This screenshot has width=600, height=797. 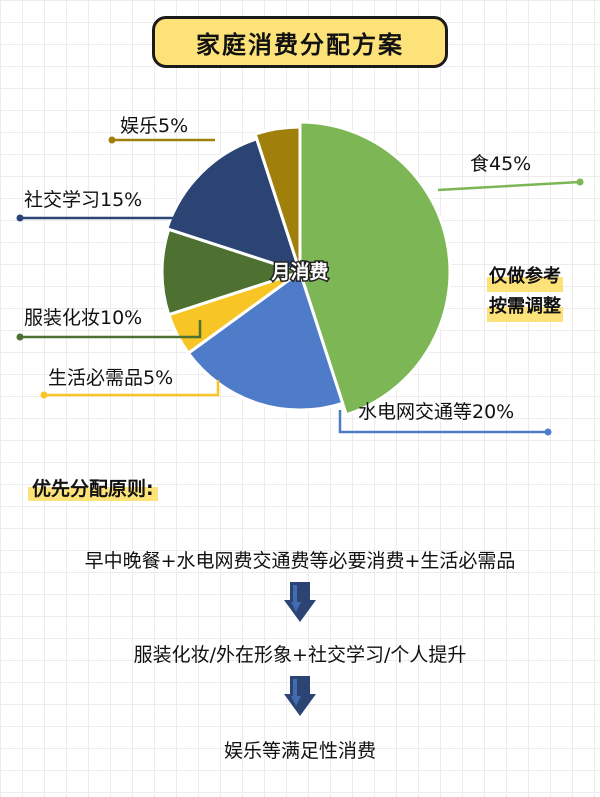 What do you see at coordinates (500, 164) in the screenshot?
I see `slice-label: 食45%` at bounding box center [500, 164].